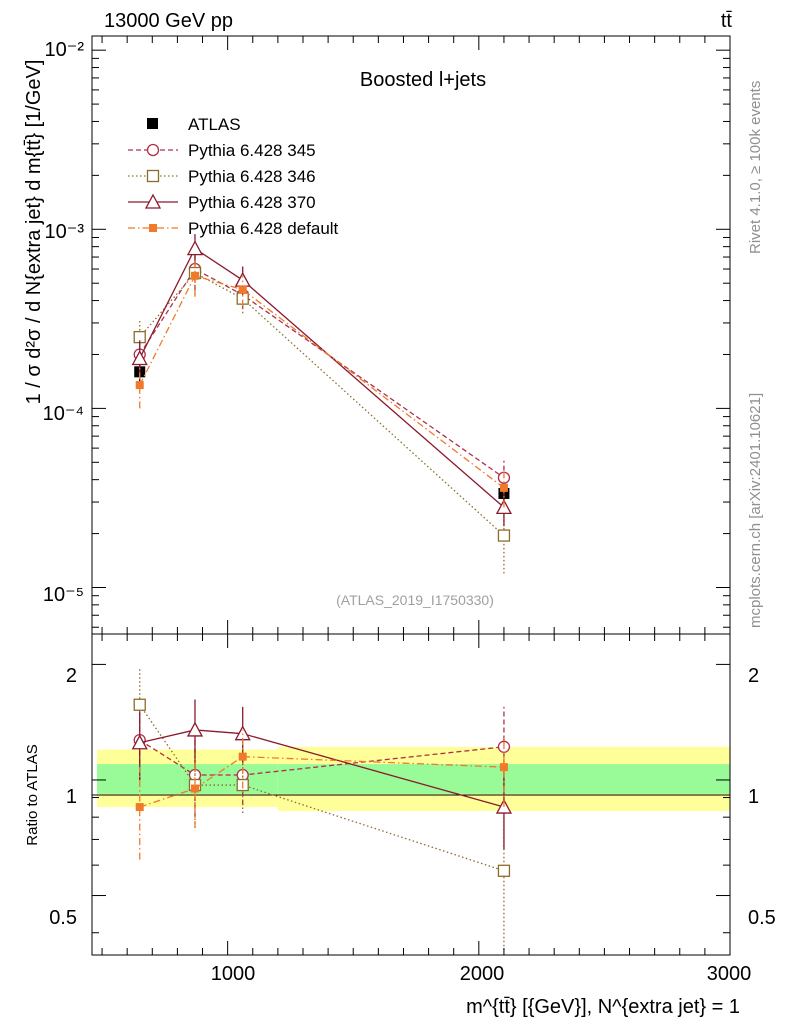  I want to click on legend-marker-p370, so click(153, 201).